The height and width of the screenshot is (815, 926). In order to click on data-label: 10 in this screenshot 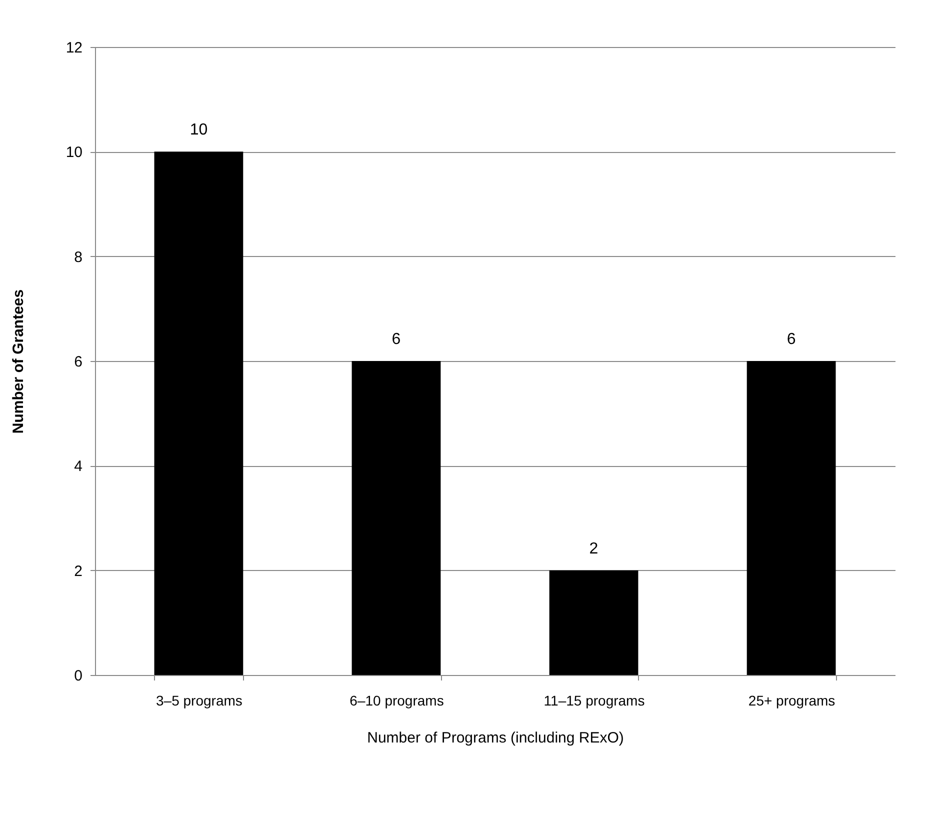, I will do `click(199, 130)`.